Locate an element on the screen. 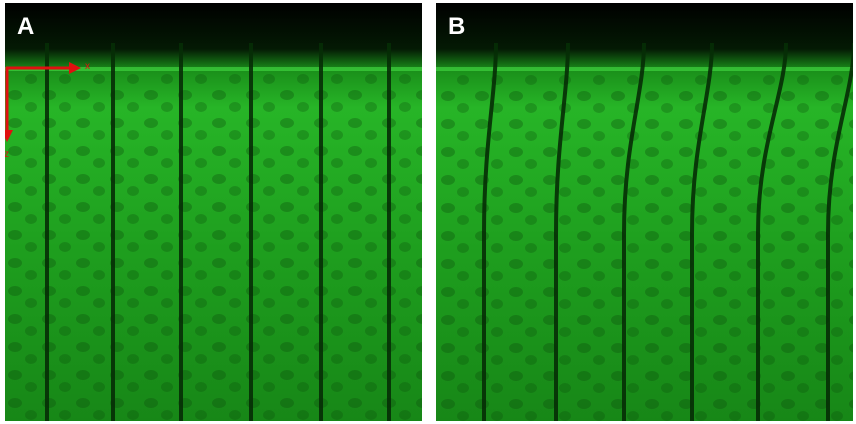 This screenshot has width=856, height=424. axis-arrows is located at coordinates (43, 102).